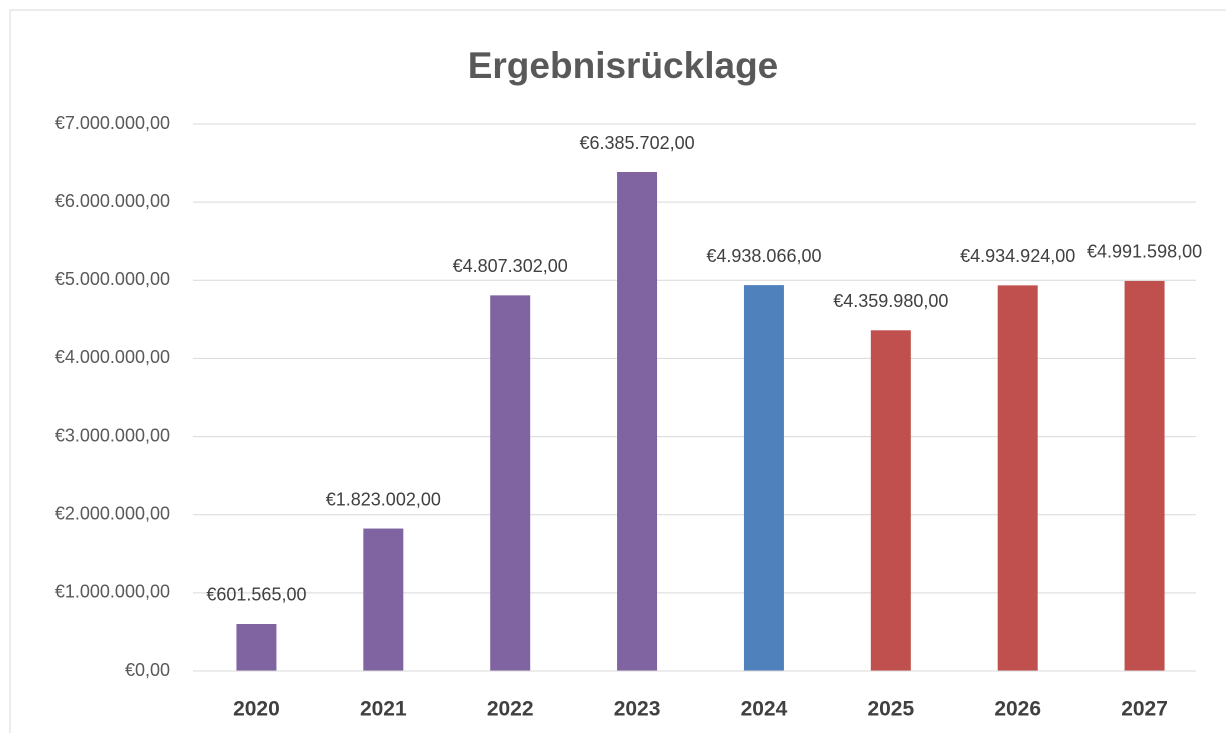 This screenshot has height=733, width=1226. Describe the element at coordinates (112, 123) in the screenshot. I see `y-tick-label: €7.000.000,00` at that location.